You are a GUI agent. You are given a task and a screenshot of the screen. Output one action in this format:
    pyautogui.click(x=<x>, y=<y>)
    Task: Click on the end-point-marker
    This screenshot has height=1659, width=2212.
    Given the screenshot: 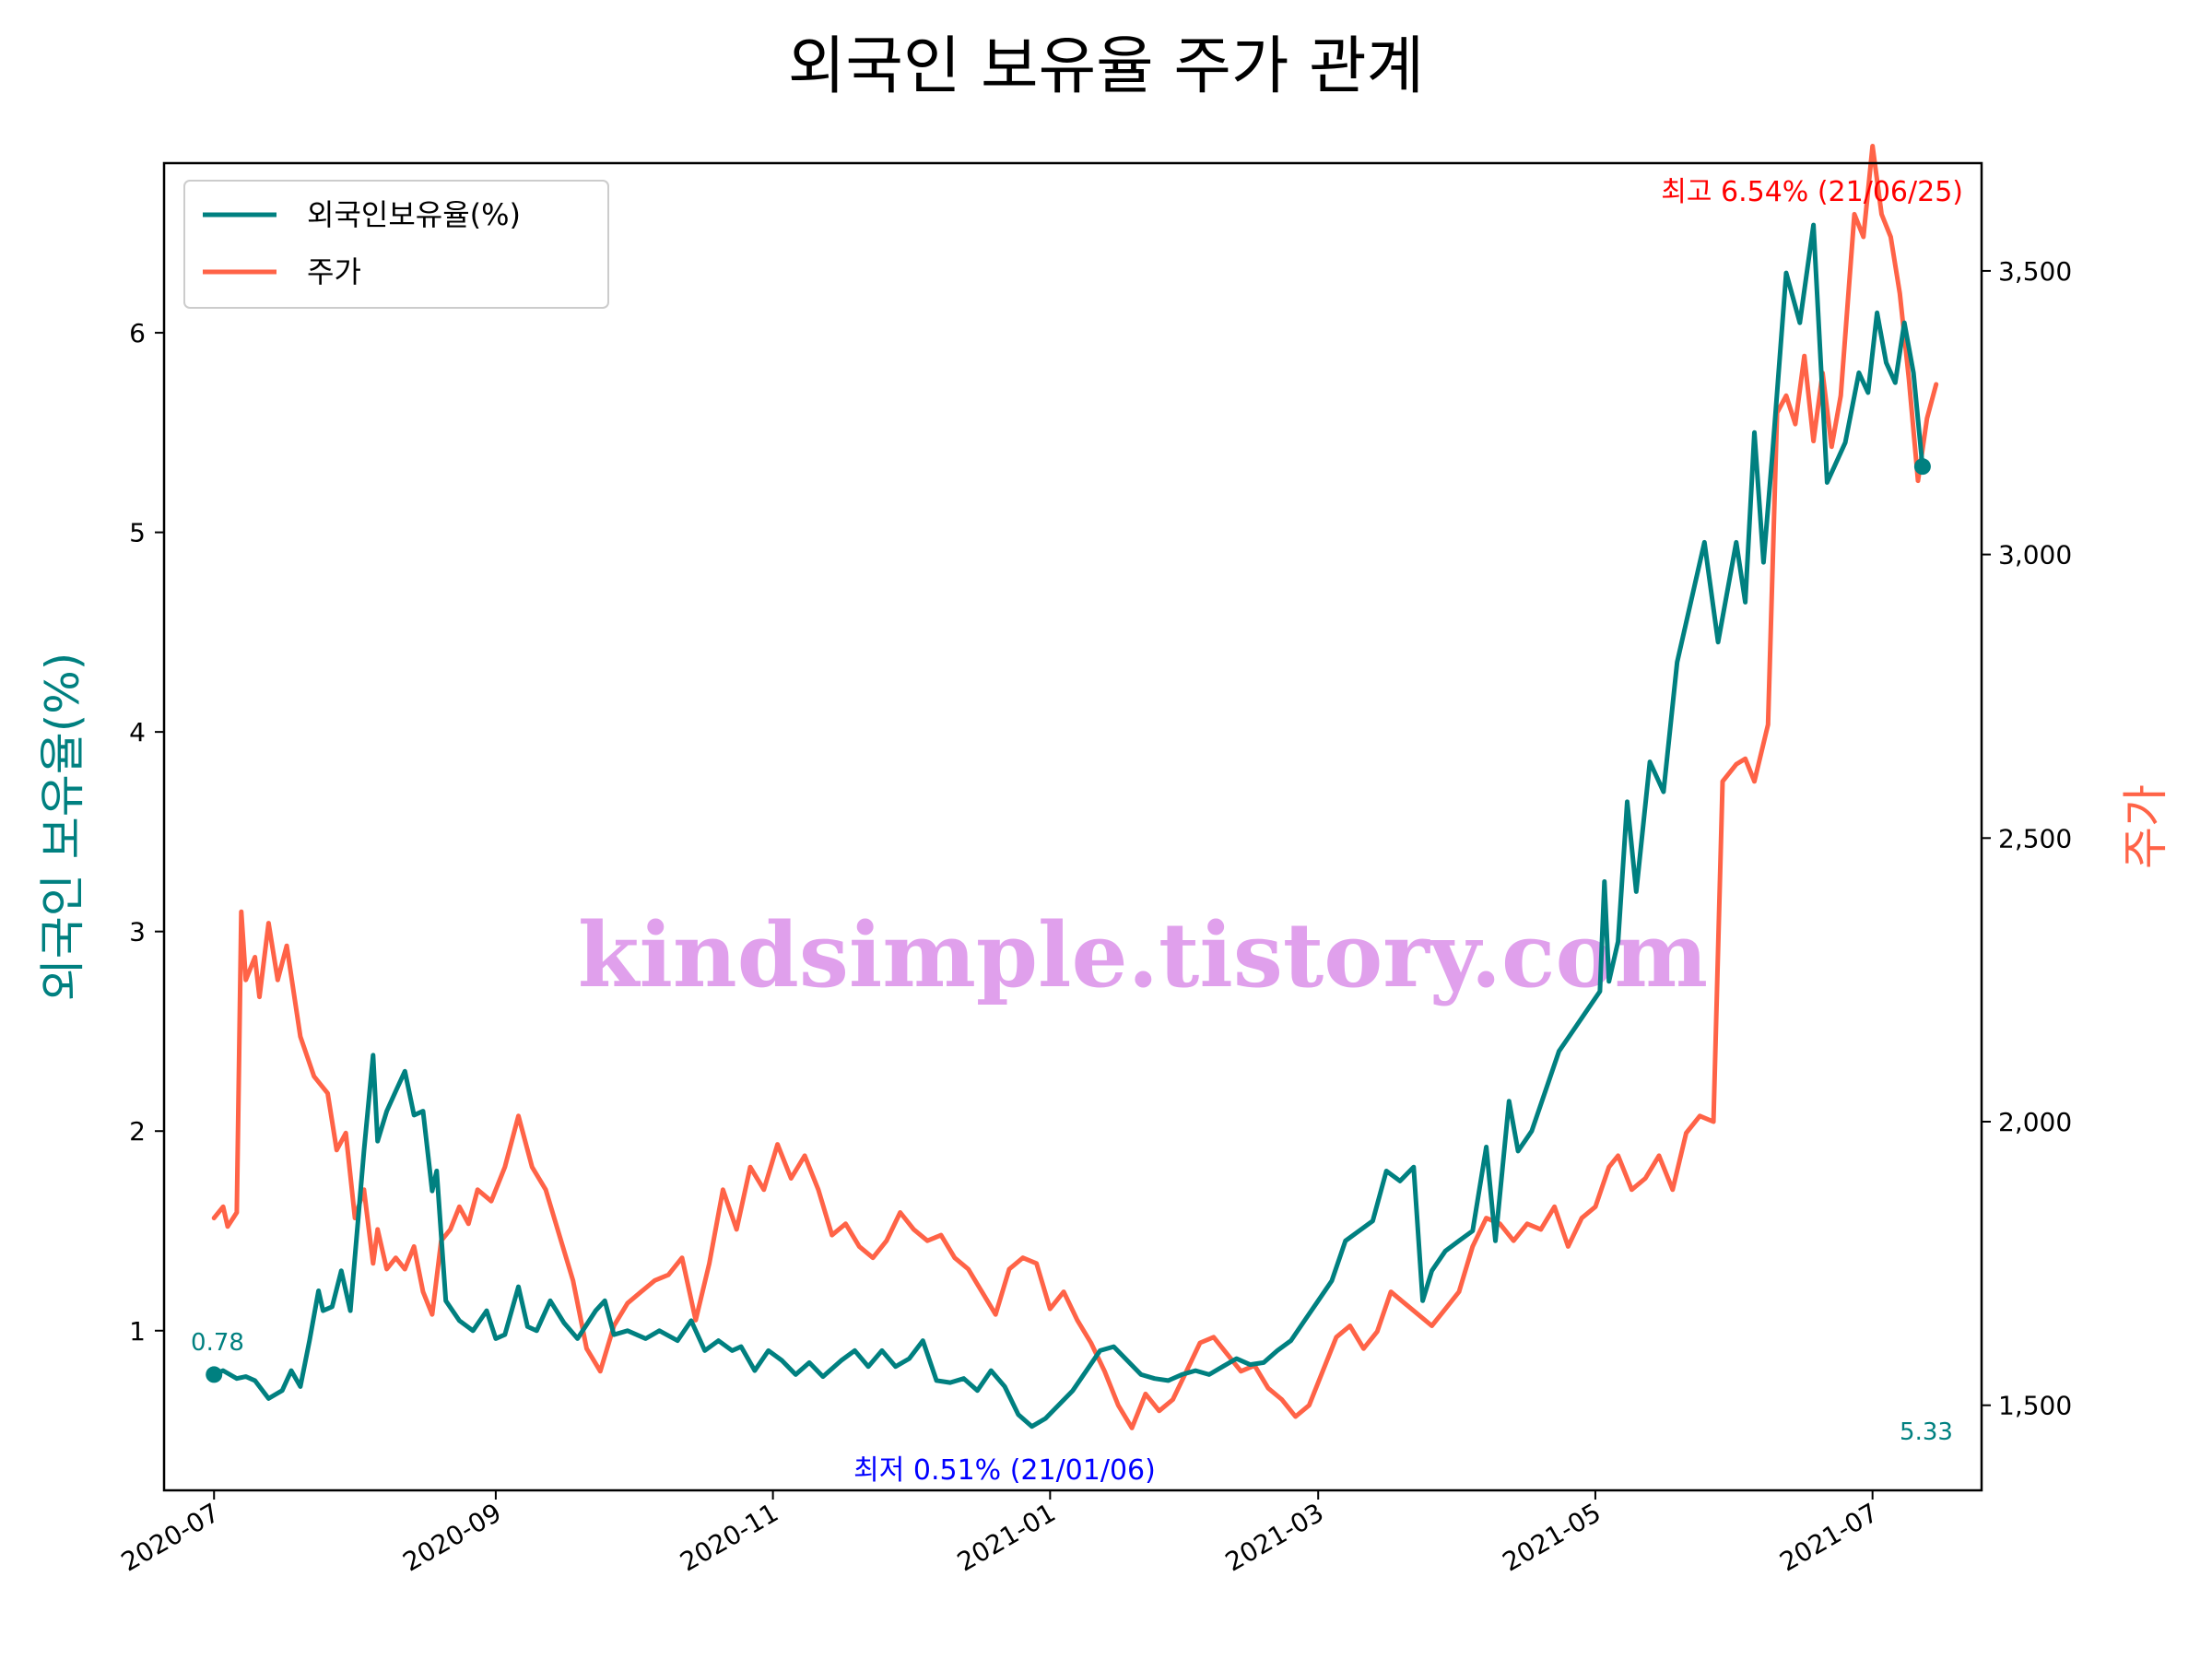 What is the action you would take?
    pyautogui.click(x=1922, y=467)
    